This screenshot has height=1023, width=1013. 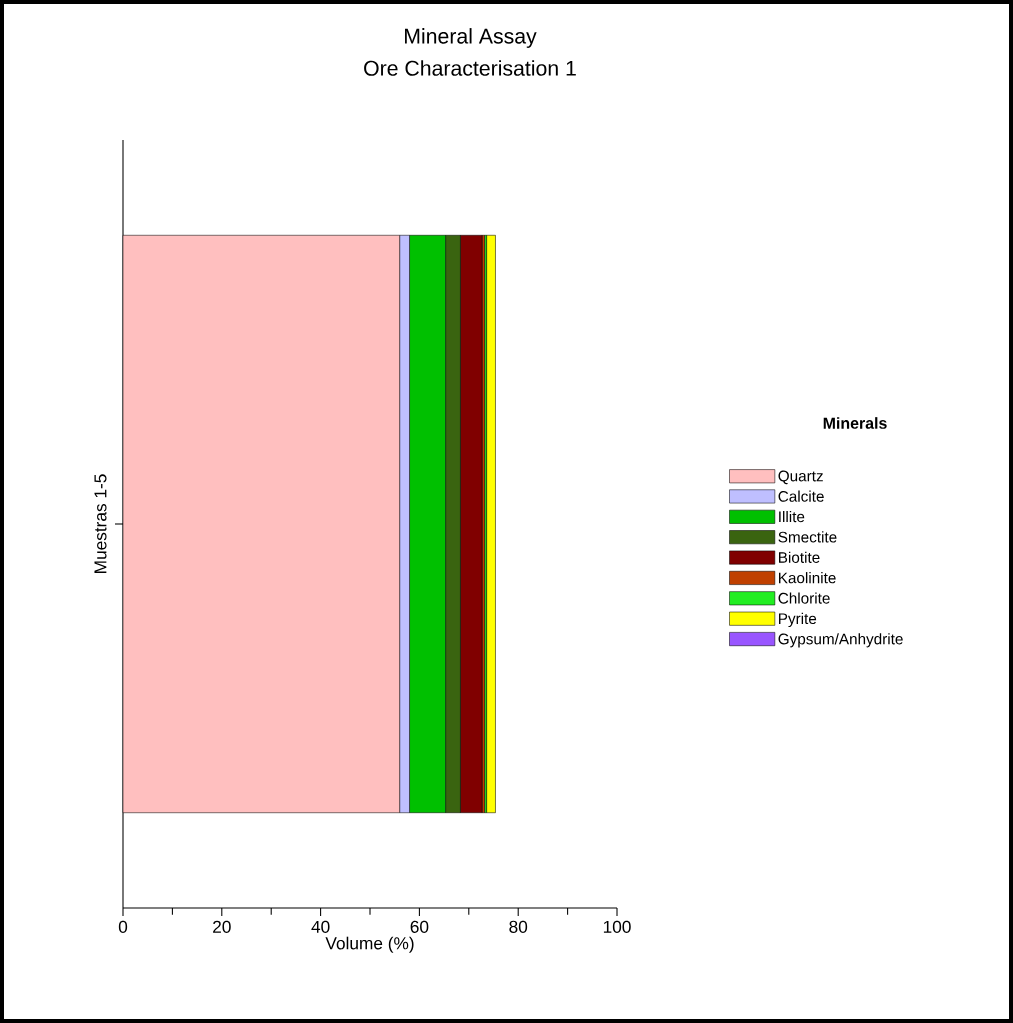 I want to click on legend-label: Gypsum/Anhydrite, so click(x=840, y=640).